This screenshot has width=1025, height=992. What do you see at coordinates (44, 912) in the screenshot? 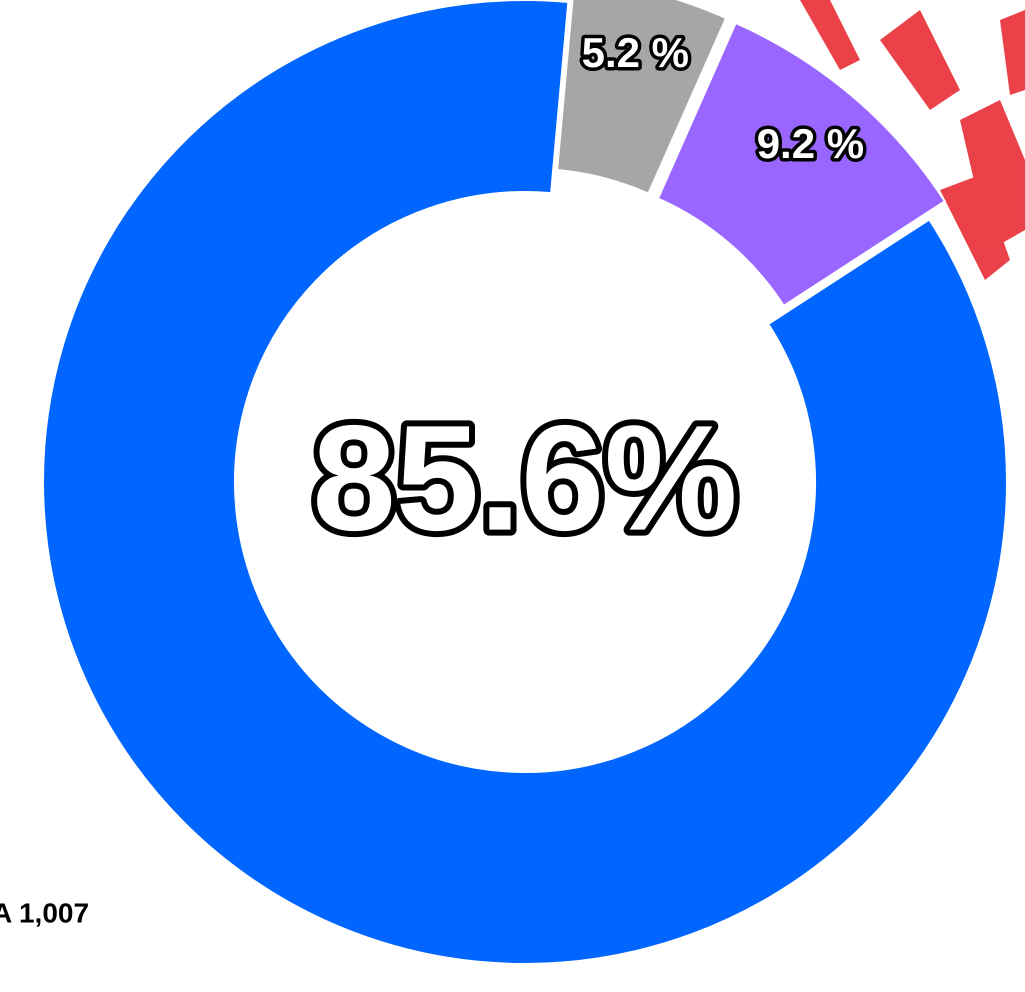
I see `annotation: A 1,007` at bounding box center [44, 912].